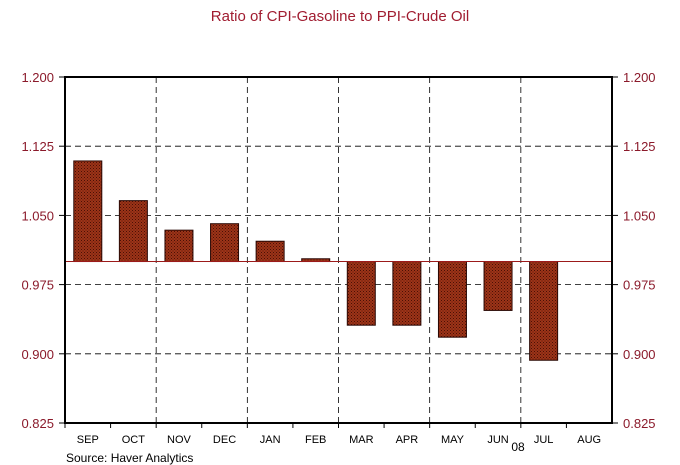 Image resolution: width=680 pixels, height=465 pixels. Describe the element at coordinates (407, 293) in the screenshot. I see `bar-apr` at that location.